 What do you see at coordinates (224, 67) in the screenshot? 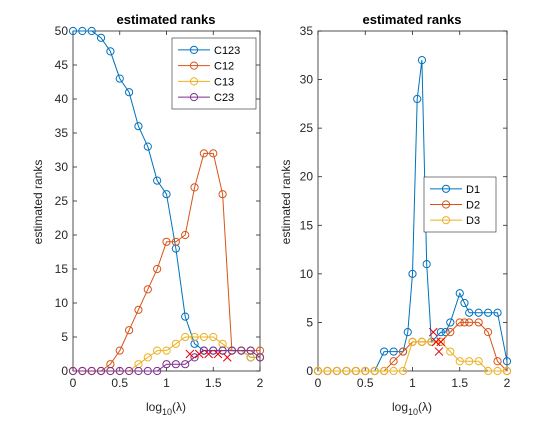
I see `legend-label: C12` at bounding box center [224, 67].